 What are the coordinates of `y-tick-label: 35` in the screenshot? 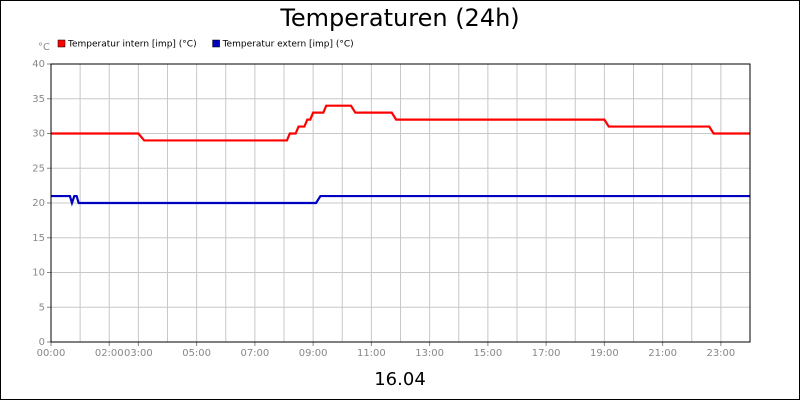 It's located at (38, 99).